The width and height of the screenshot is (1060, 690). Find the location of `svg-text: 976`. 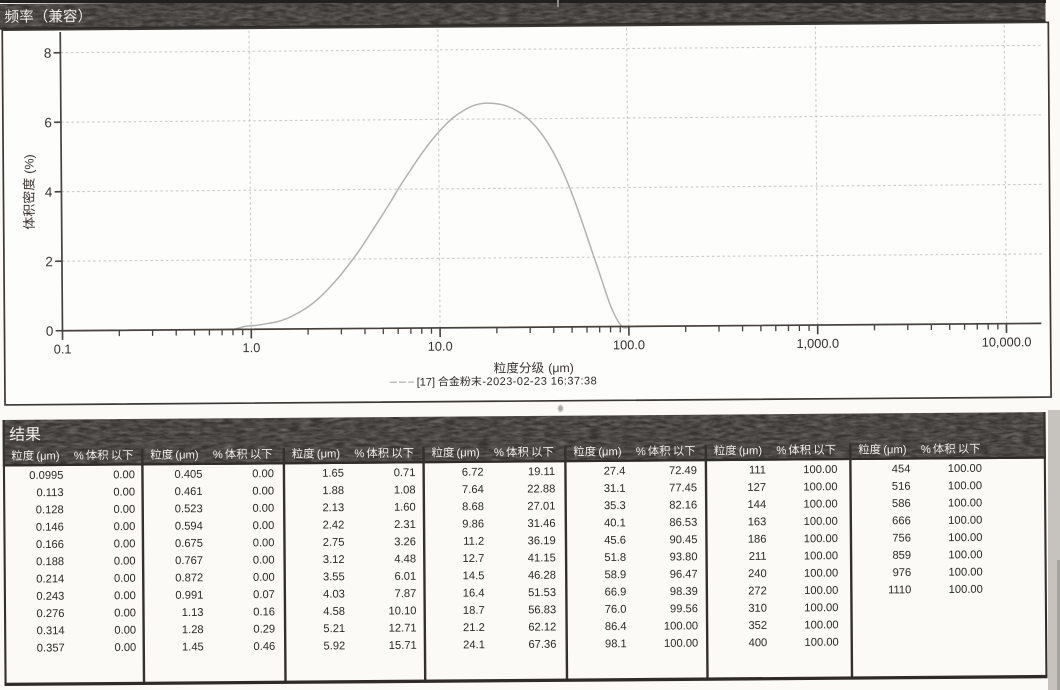

svg-text: 976 is located at coordinates (902, 573).